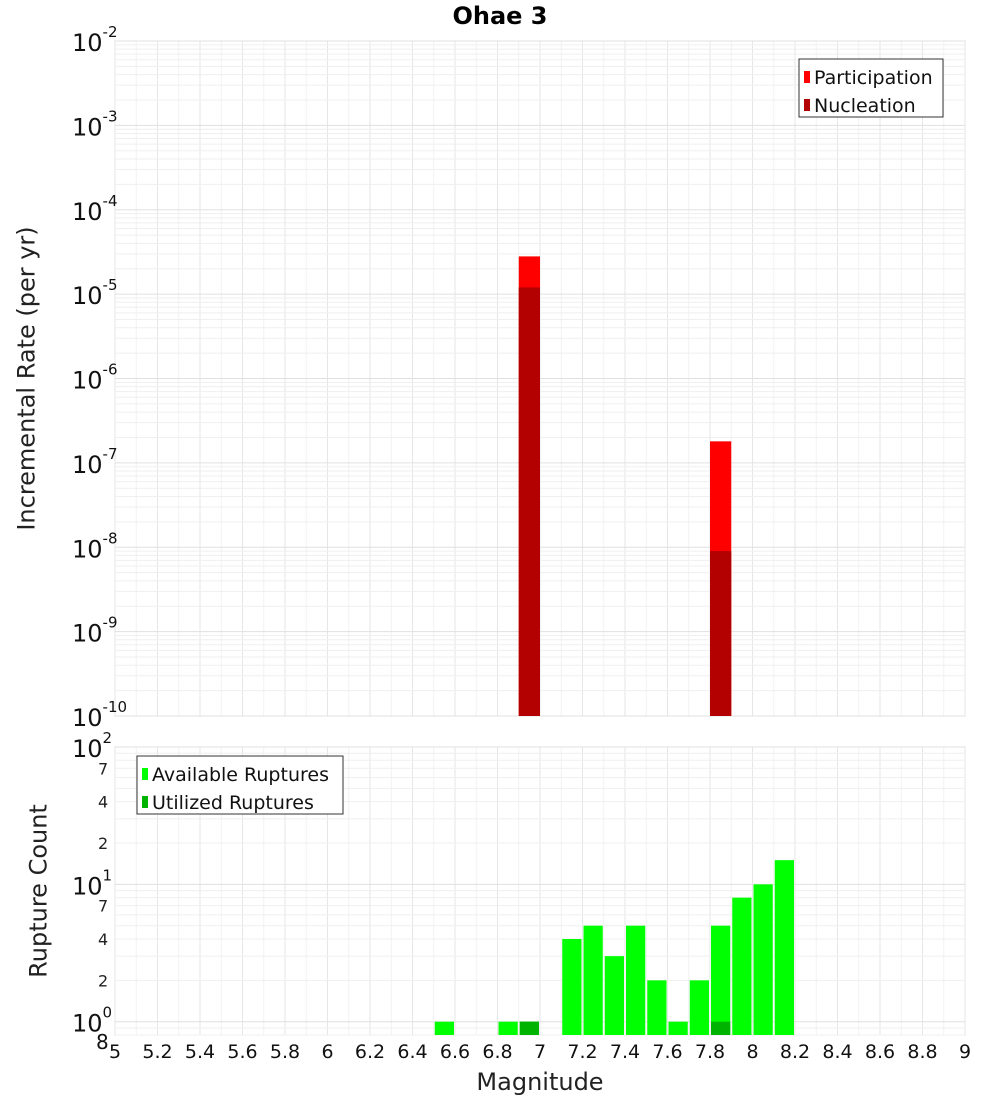  I want to click on count-legend: Available Ruptures Utilized Ruptures, so click(240, 785).